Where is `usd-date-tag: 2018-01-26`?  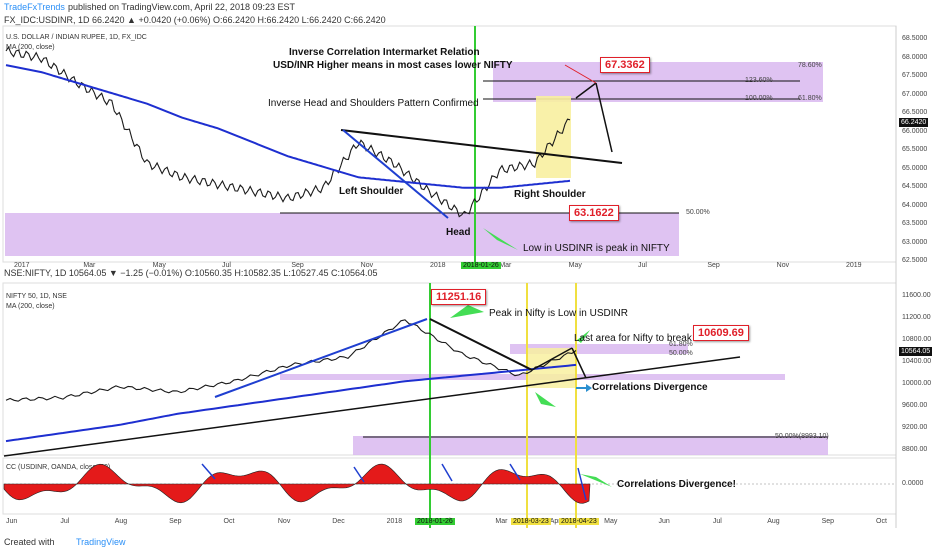
usd-date-tag: 2018-01-26 is located at coordinates (481, 265).